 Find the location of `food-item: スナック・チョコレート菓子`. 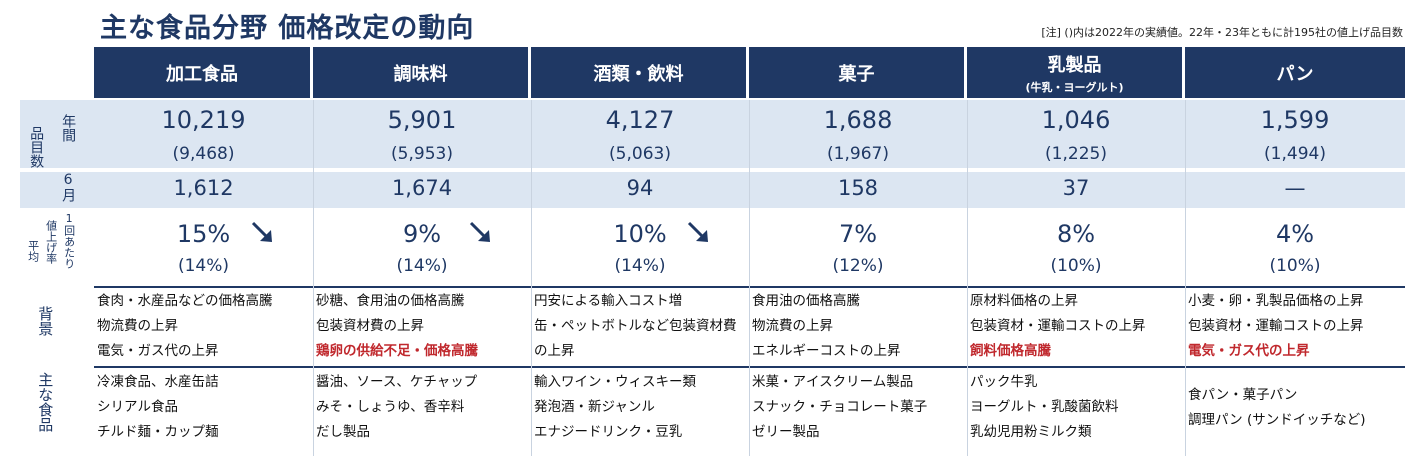

food-item: スナック・チョコレート菓子 is located at coordinates (840, 407).